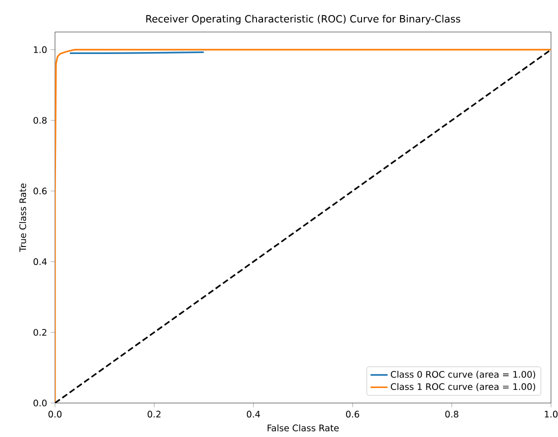  Describe the element at coordinates (303, 19) in the screenshot. I see `chart-title: Receiver Operating Characteristic (ROC) Curve for Binary-Class` at that location.